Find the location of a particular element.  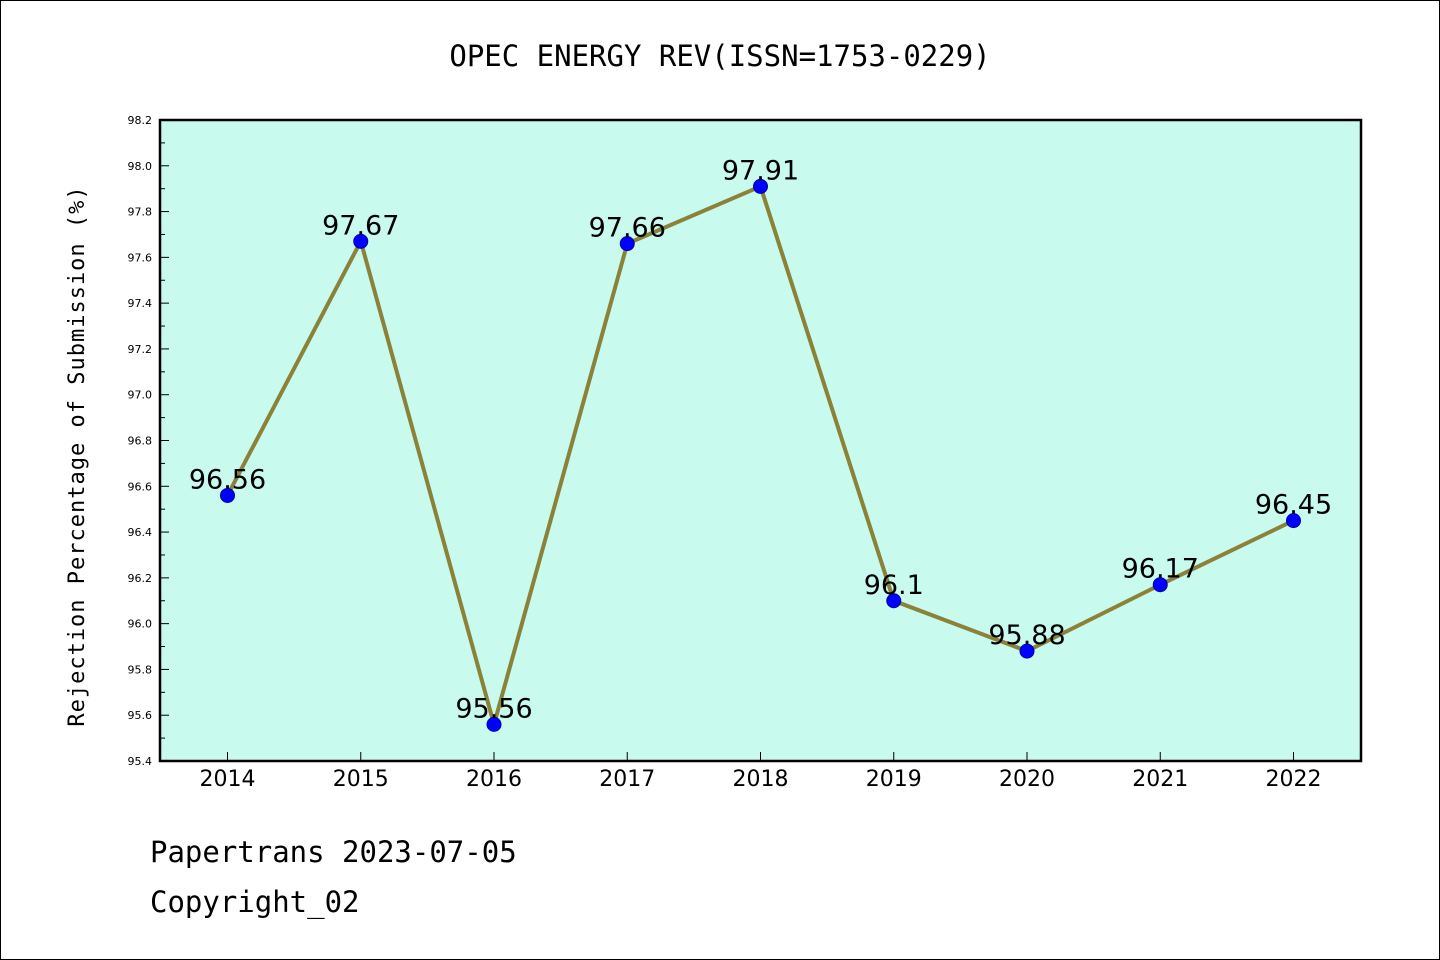

x-tick-label: 2022 is located at coordinates (1294, 779).